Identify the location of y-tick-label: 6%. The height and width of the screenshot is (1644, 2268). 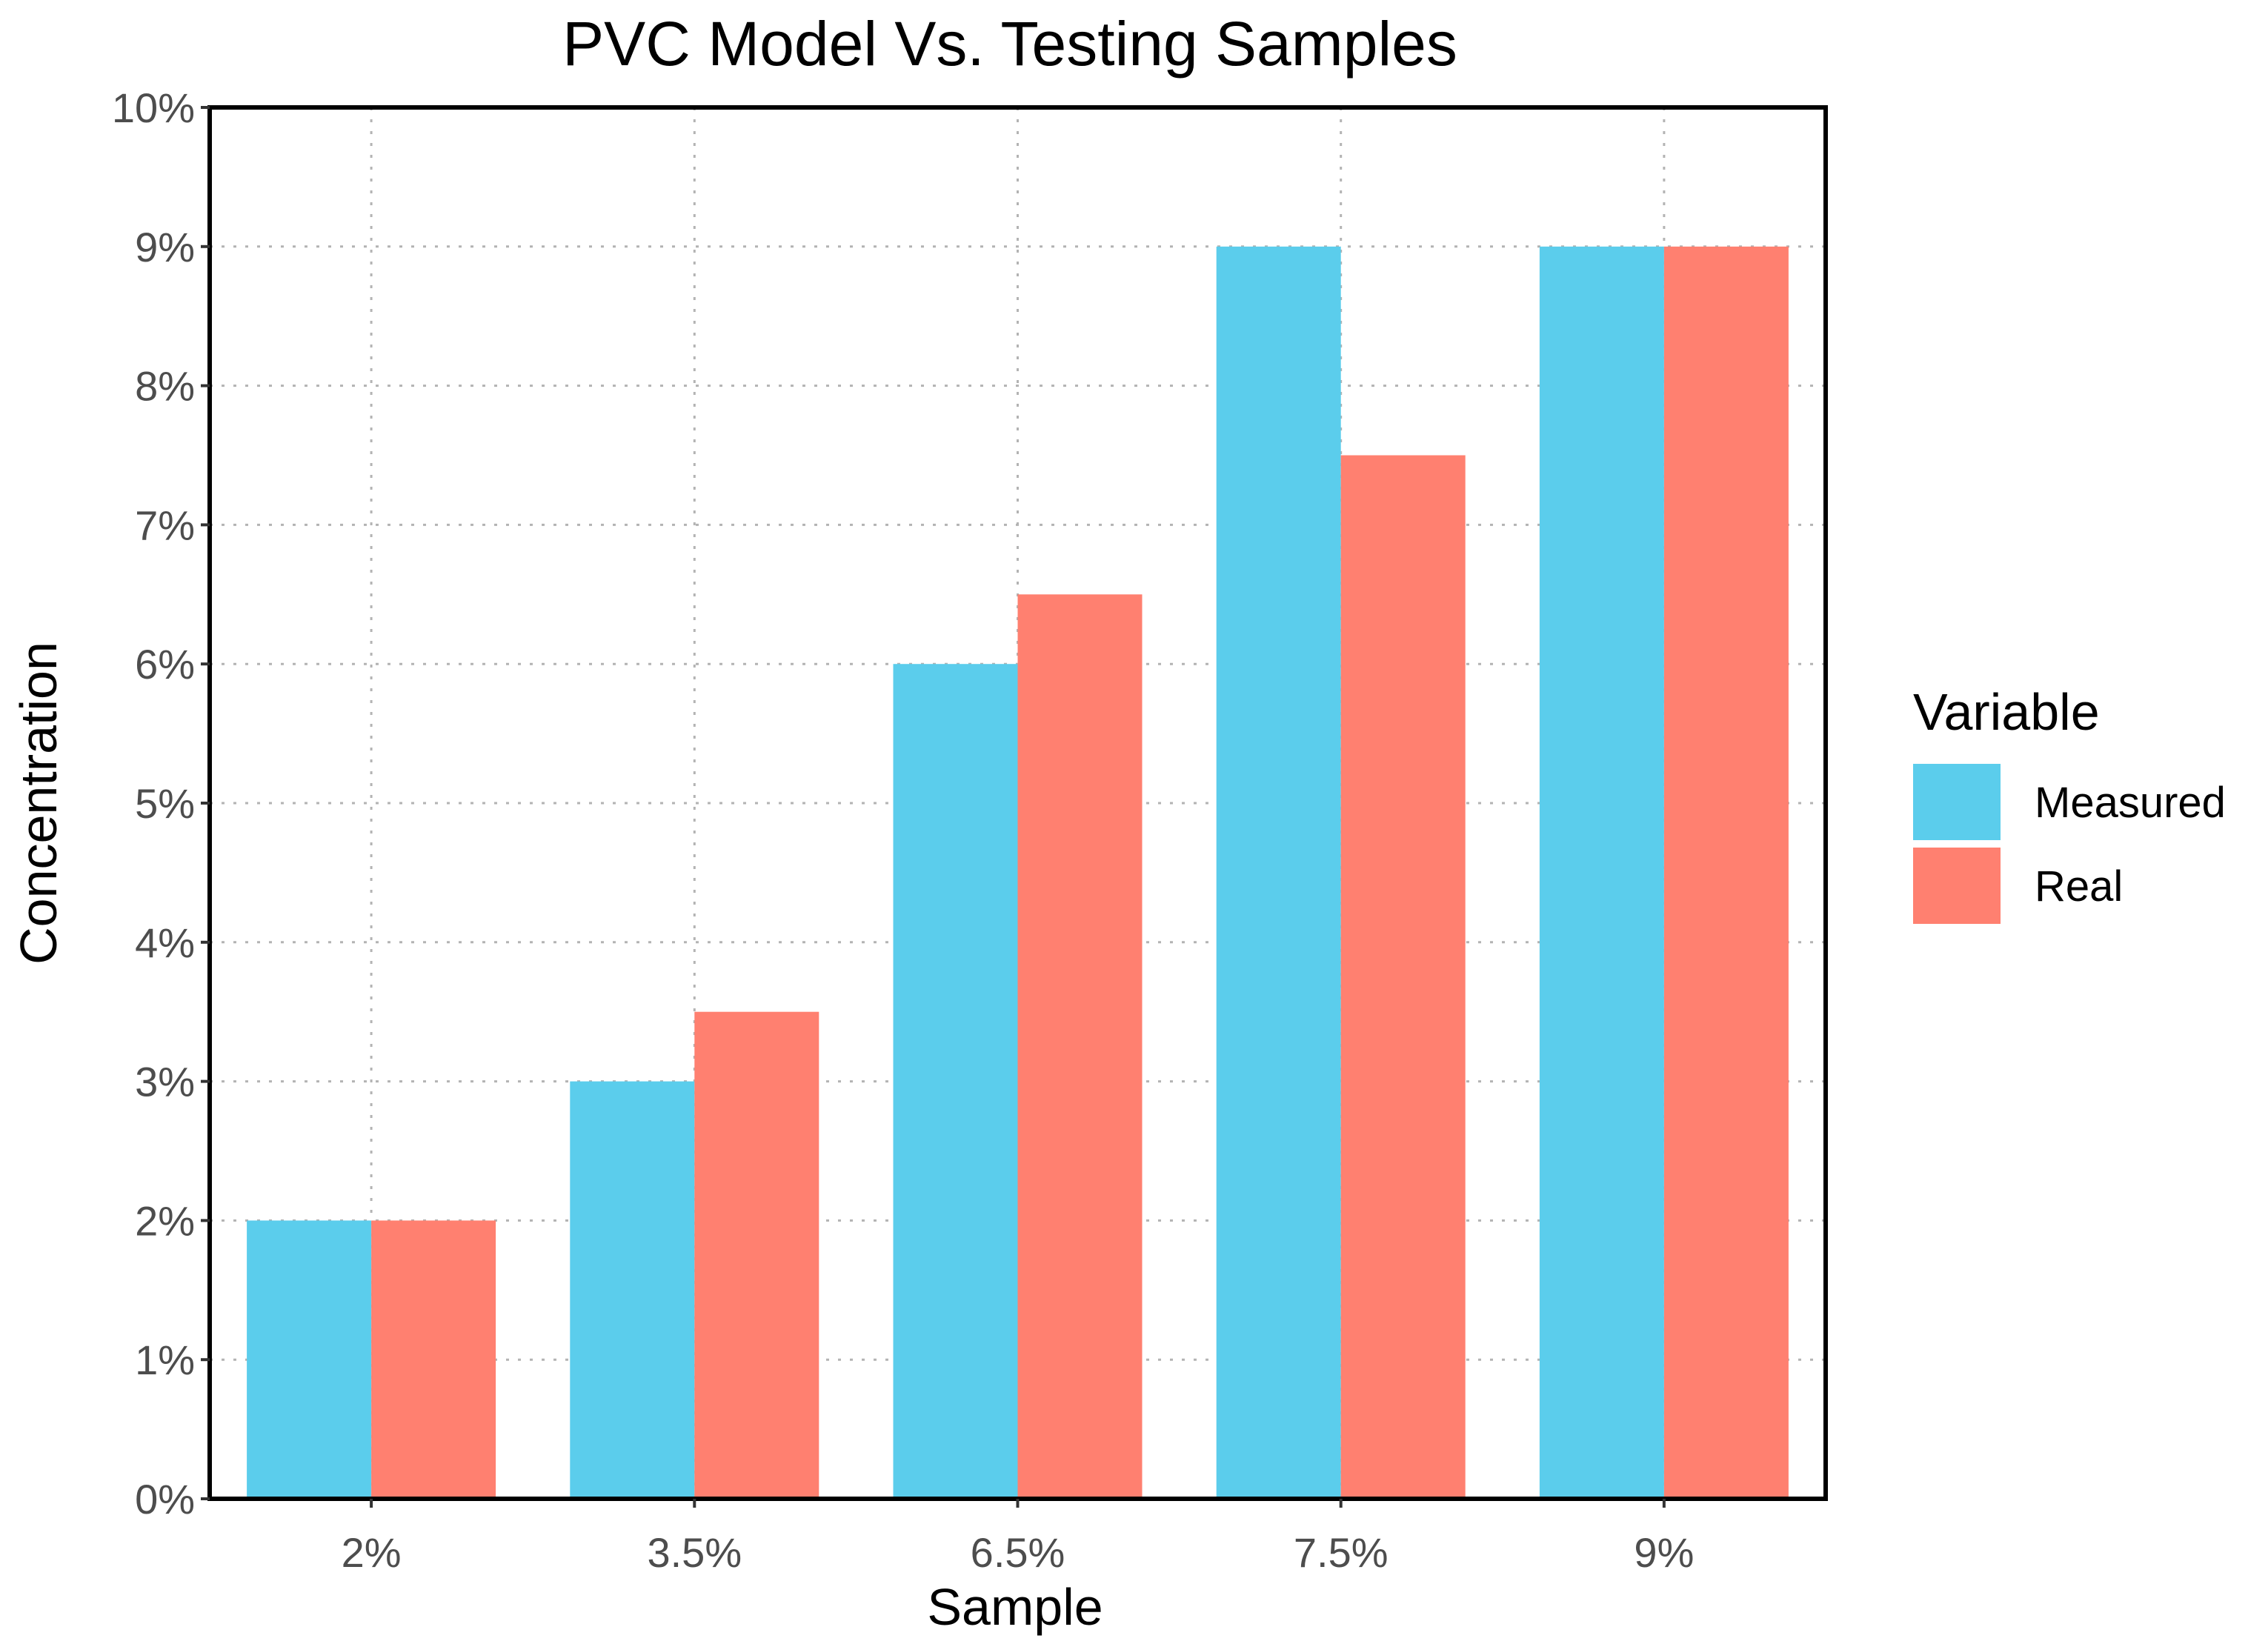
(165, 664).